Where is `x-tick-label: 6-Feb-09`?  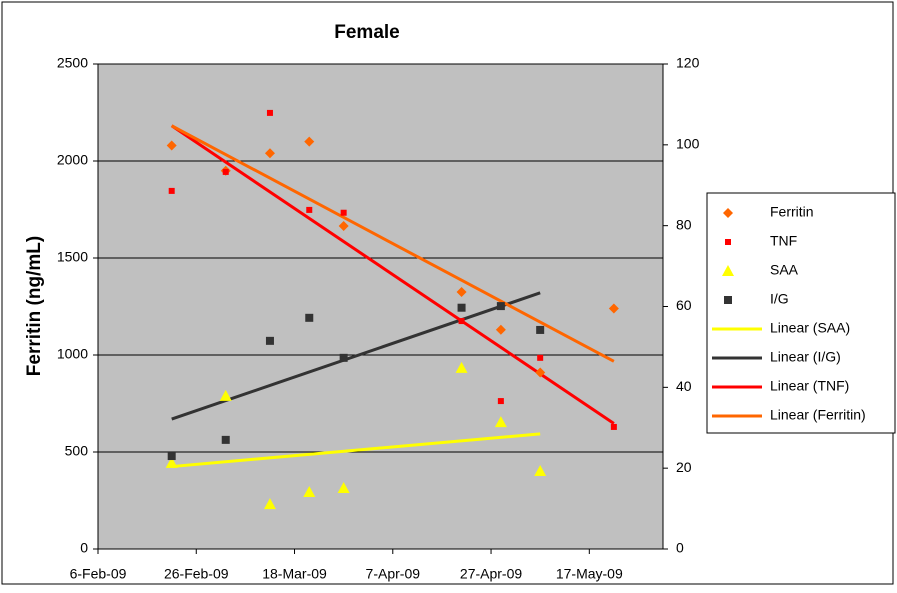 x-tick-label: 6-Feb-09 is located at coordinates (98, 574).